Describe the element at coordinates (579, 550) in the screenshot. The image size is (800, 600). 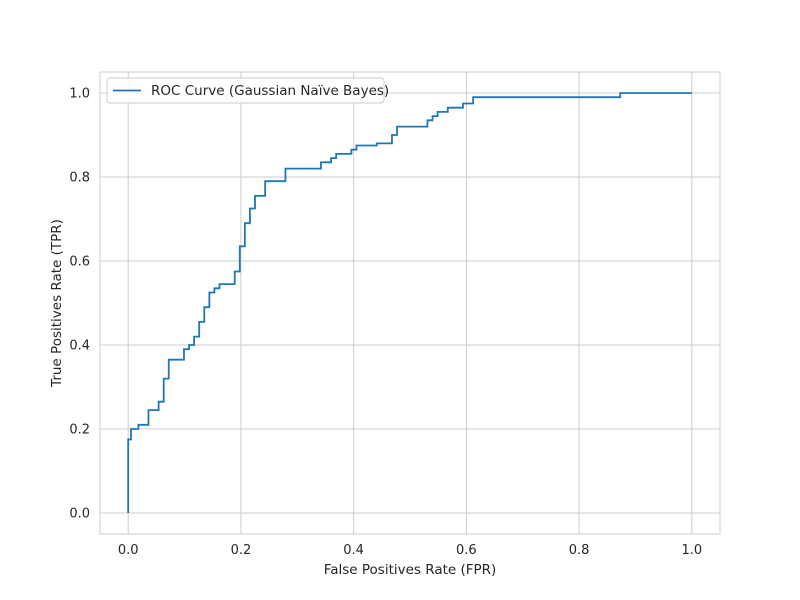
I see `x-tick-label: 0.8` at that location.